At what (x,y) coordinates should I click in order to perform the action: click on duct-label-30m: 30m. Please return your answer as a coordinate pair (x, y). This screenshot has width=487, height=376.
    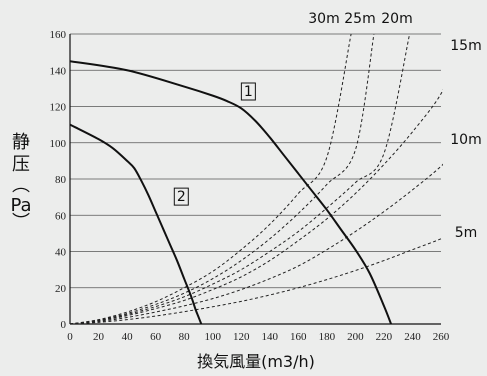
    Looking at the image, I should click on (323, 19).